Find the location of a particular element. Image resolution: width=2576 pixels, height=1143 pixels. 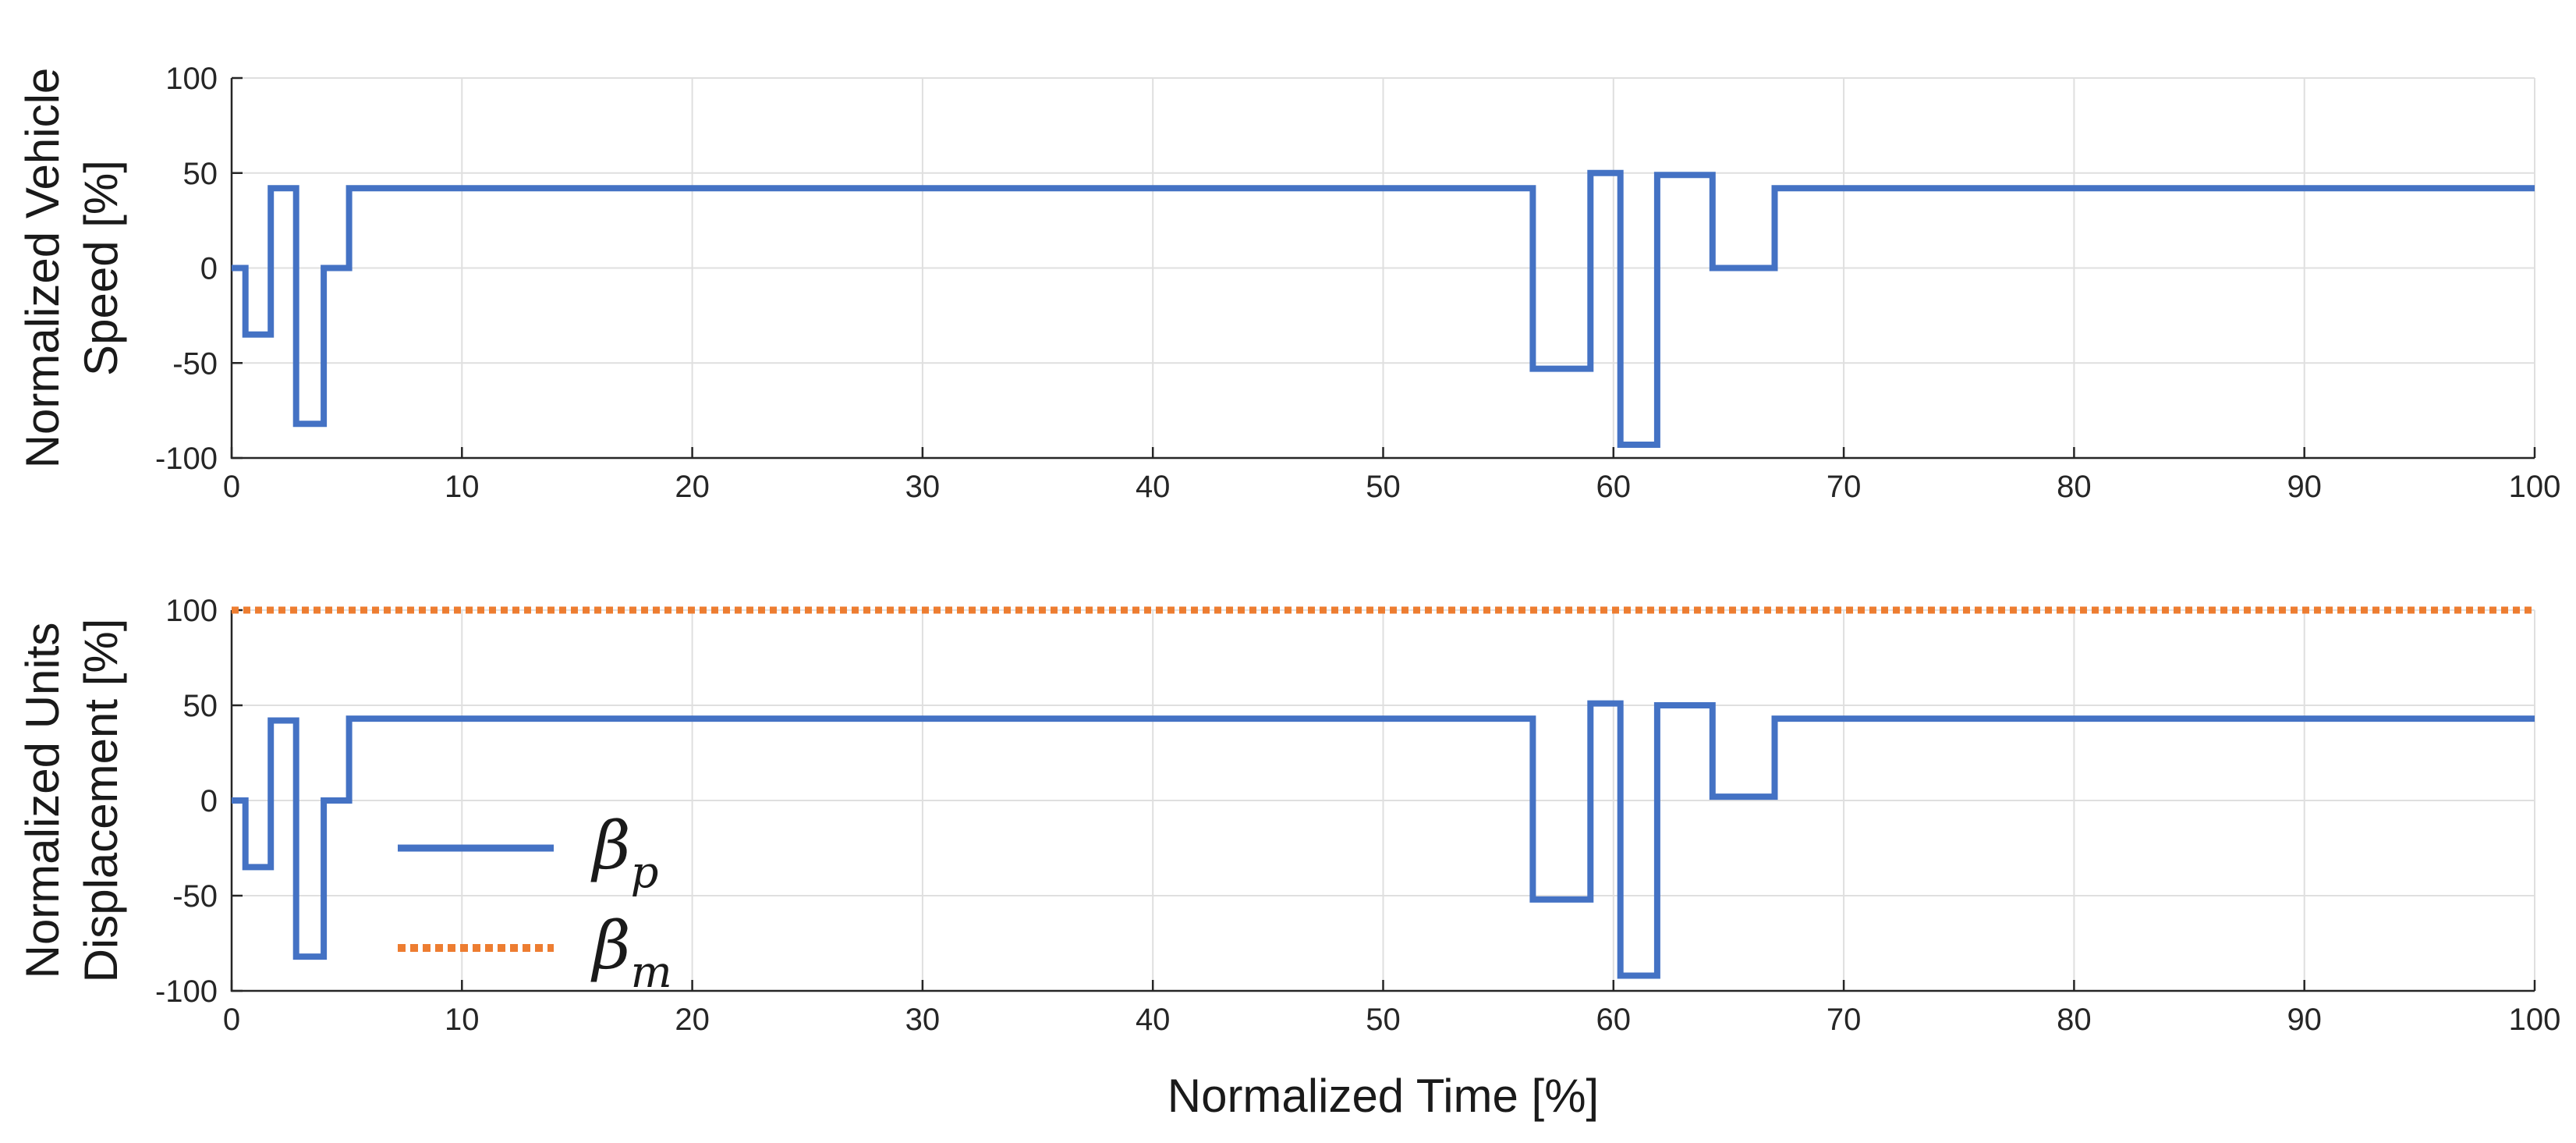

y-axis-label: Normalized Units is located at coordinates (42, 801).